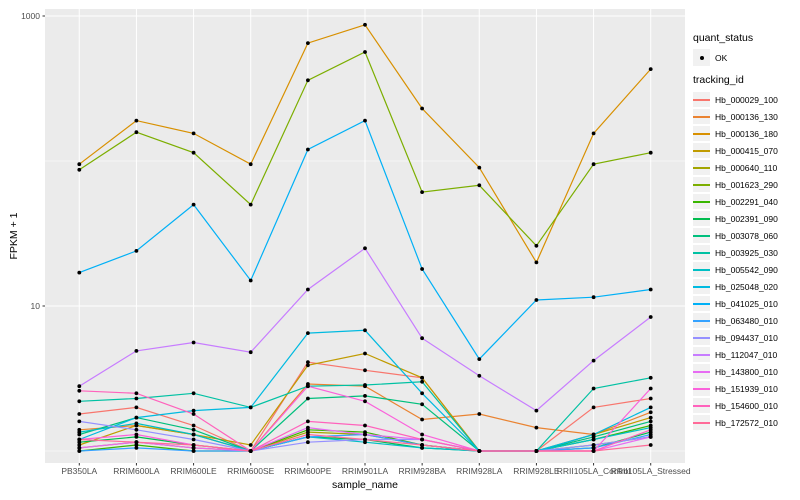 This screenshot has width=800, height=500. I want to click on legend-item-label: Hb_041025_010, so click(746, 303).